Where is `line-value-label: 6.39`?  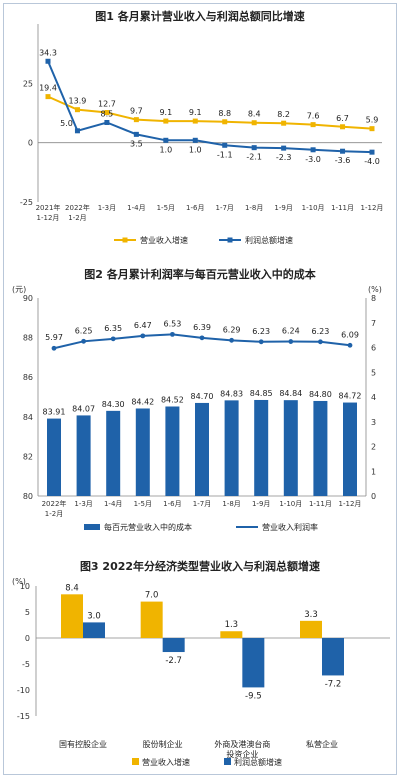
line-value-label: 6.39 is located at coordinates (202, 327).